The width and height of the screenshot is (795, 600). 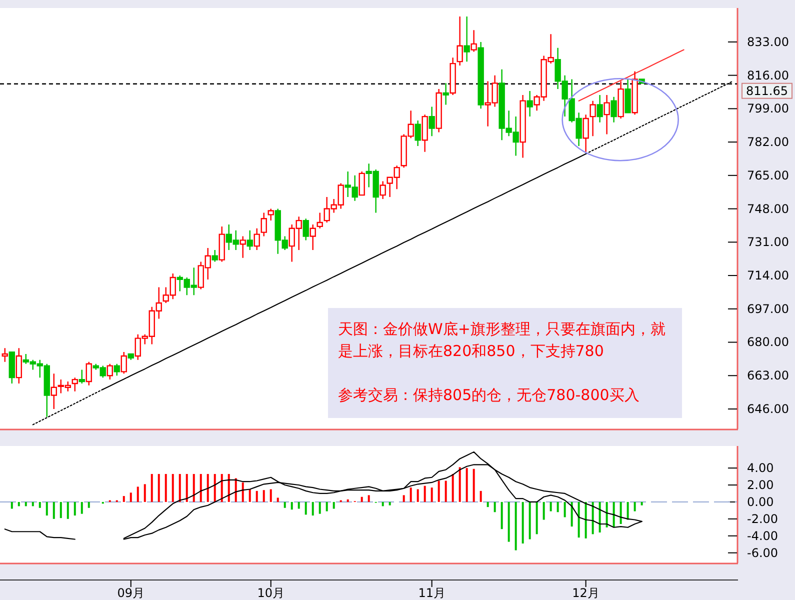 I want to click on y-tick-label: 646.00, so click(x=768, y=409).